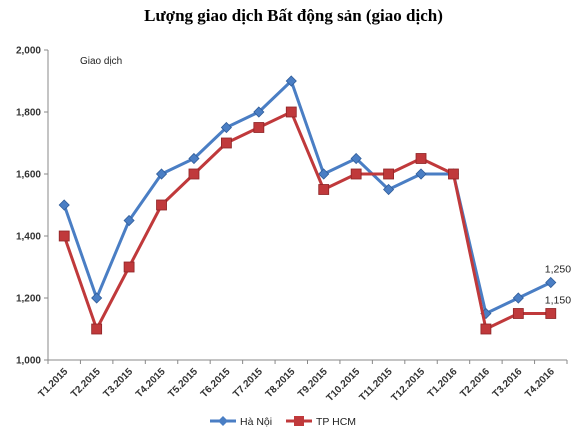  What do you see at coordinates (540, 383) in the screenshot?
I see `x-tick-label: T4.2016` at bounding box center [540, 383].